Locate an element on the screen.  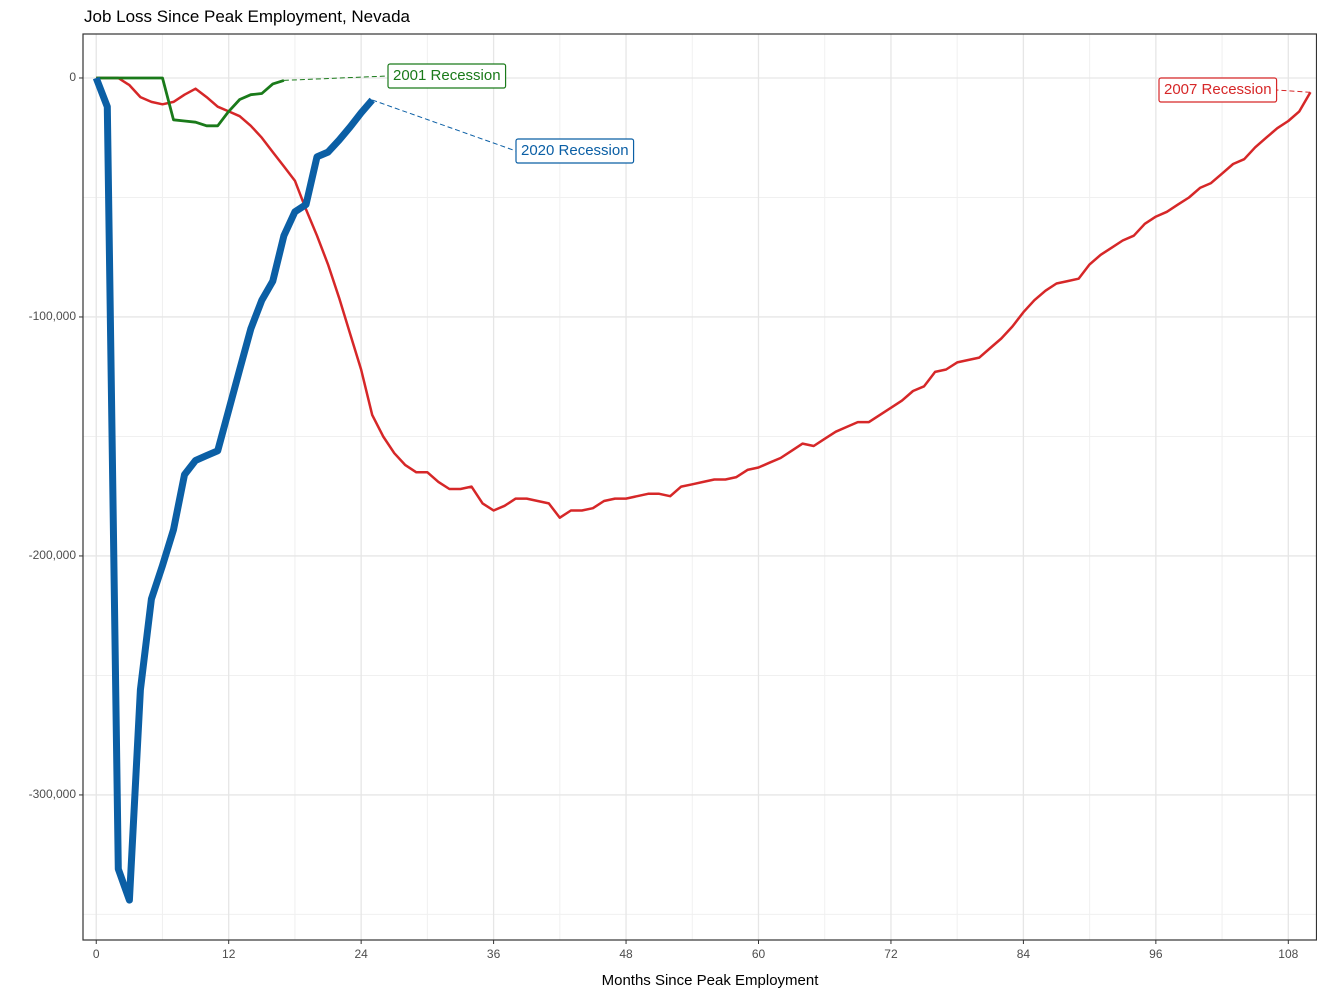
x-tick-label: 60 is located at coordinates (759, 954).